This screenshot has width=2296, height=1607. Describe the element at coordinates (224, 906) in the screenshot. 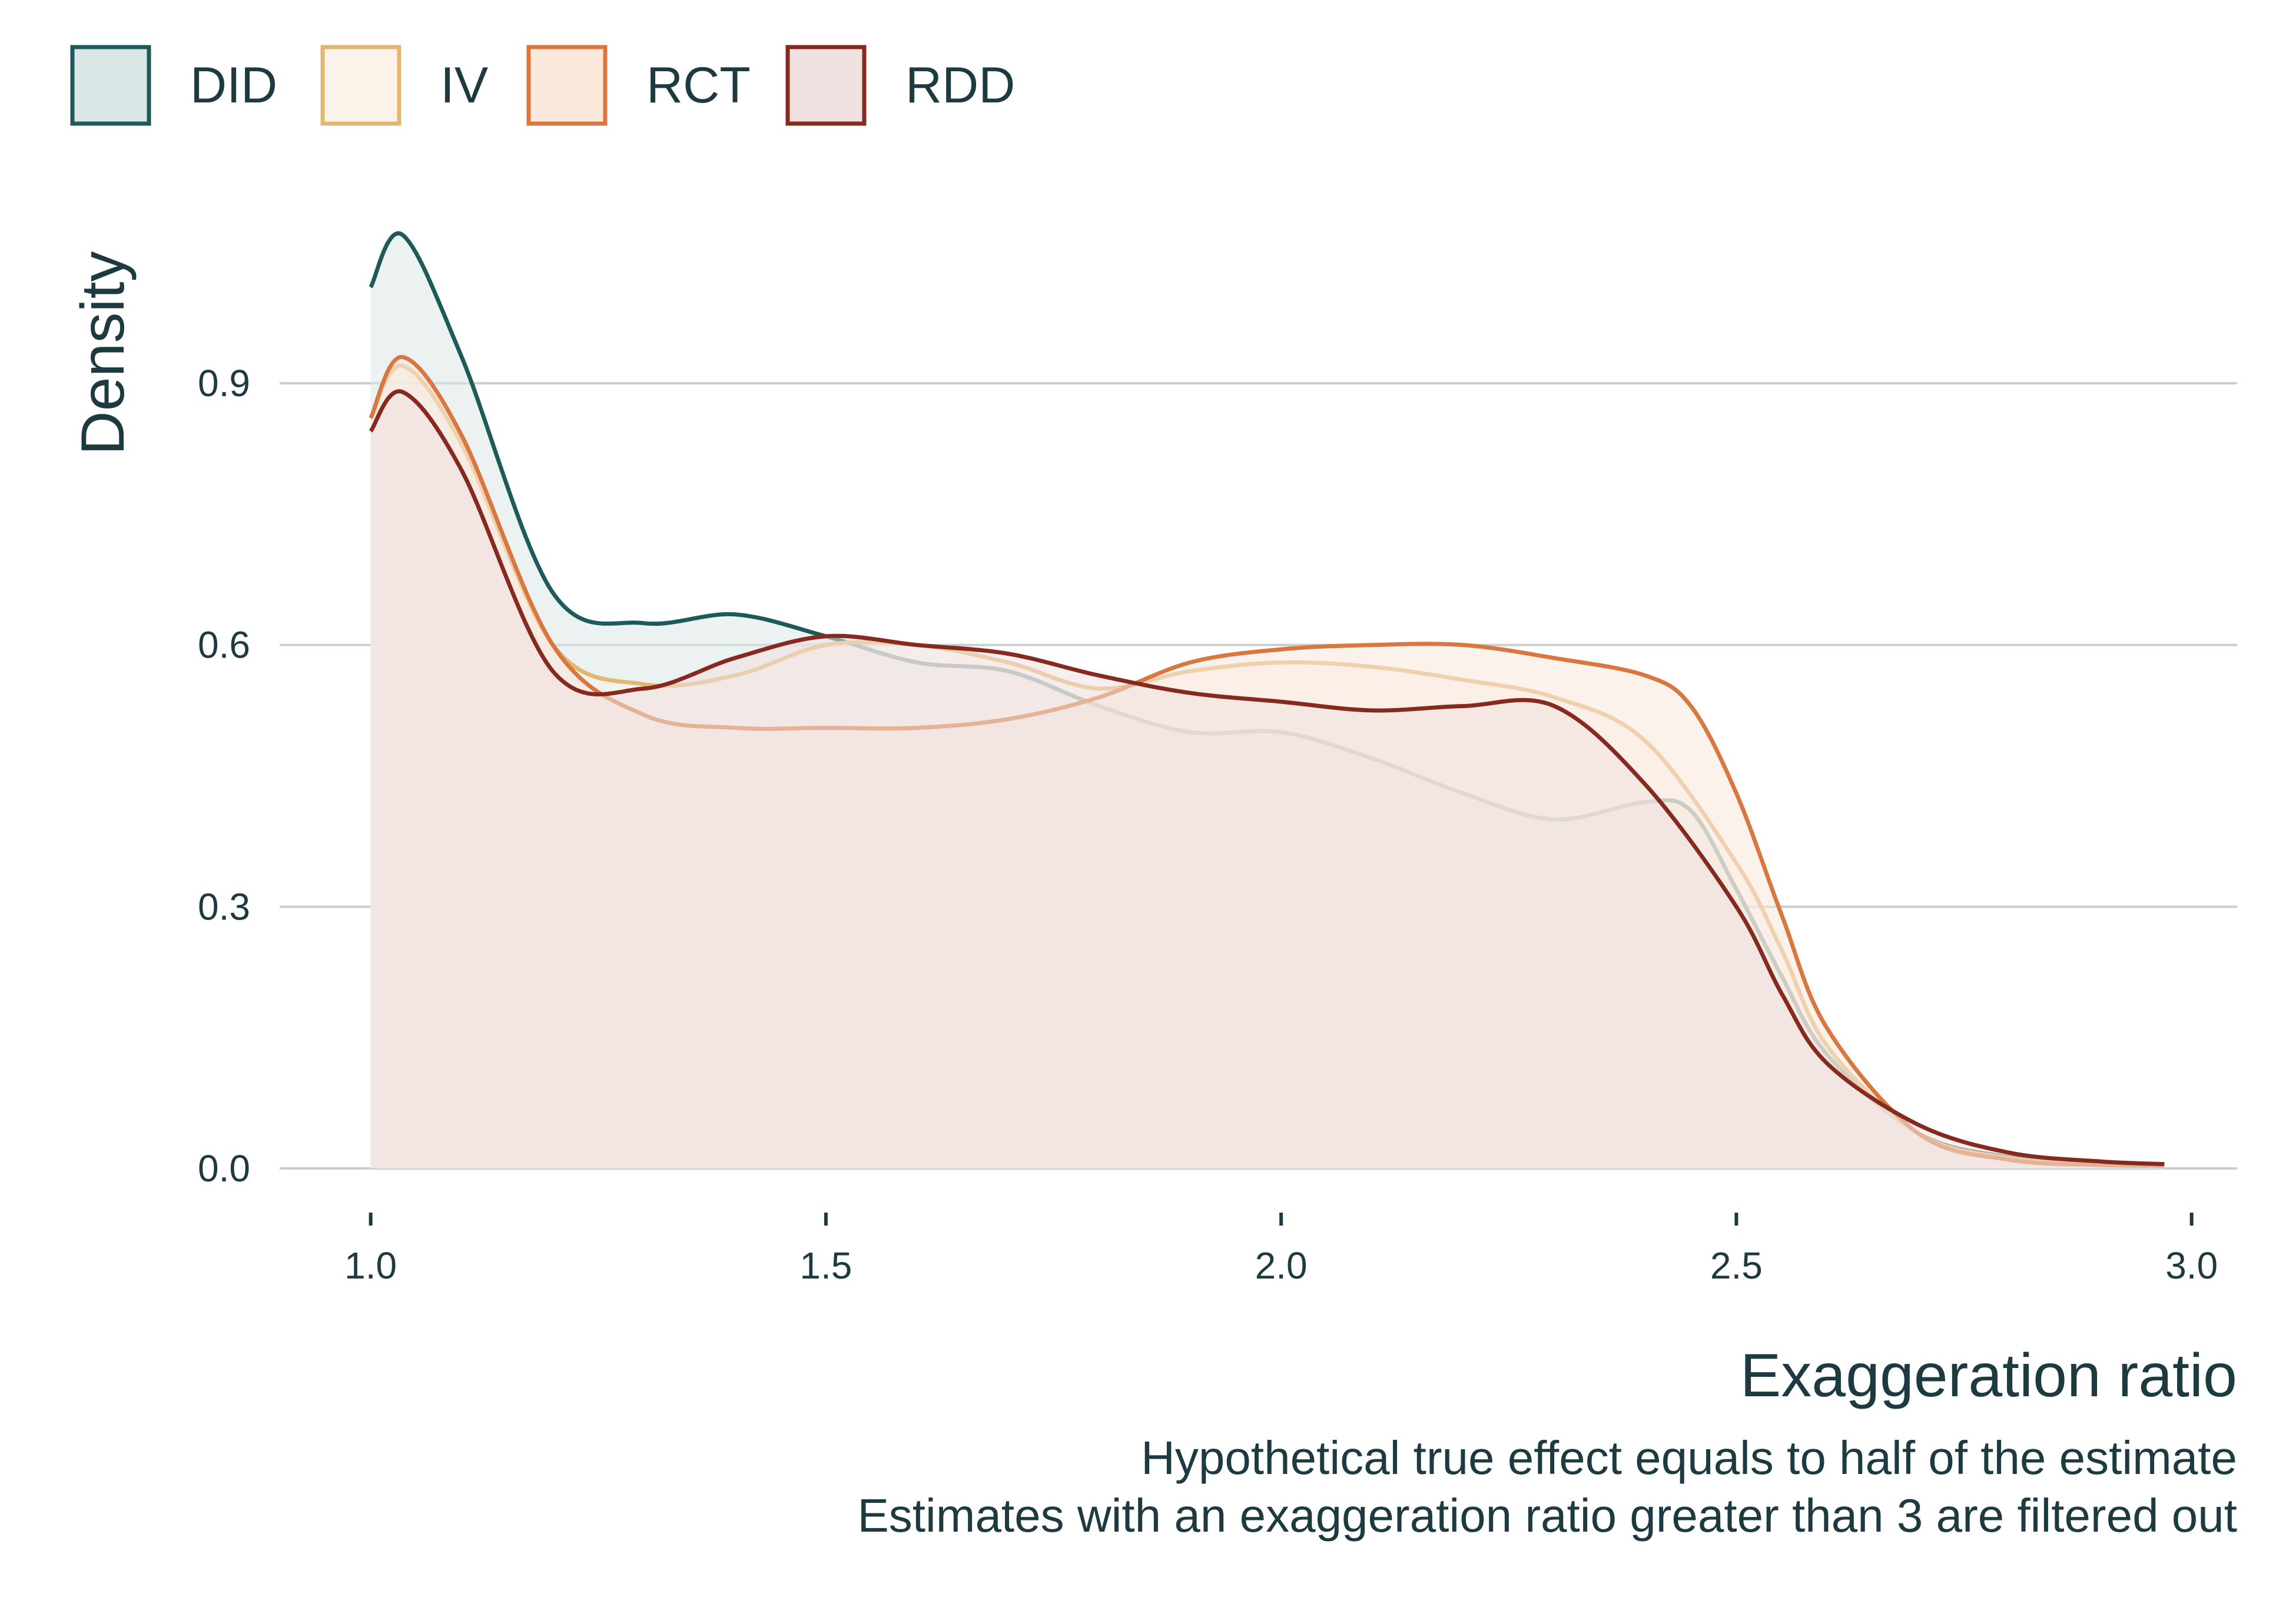

I see `y-tick-label: 0.3` at that location.